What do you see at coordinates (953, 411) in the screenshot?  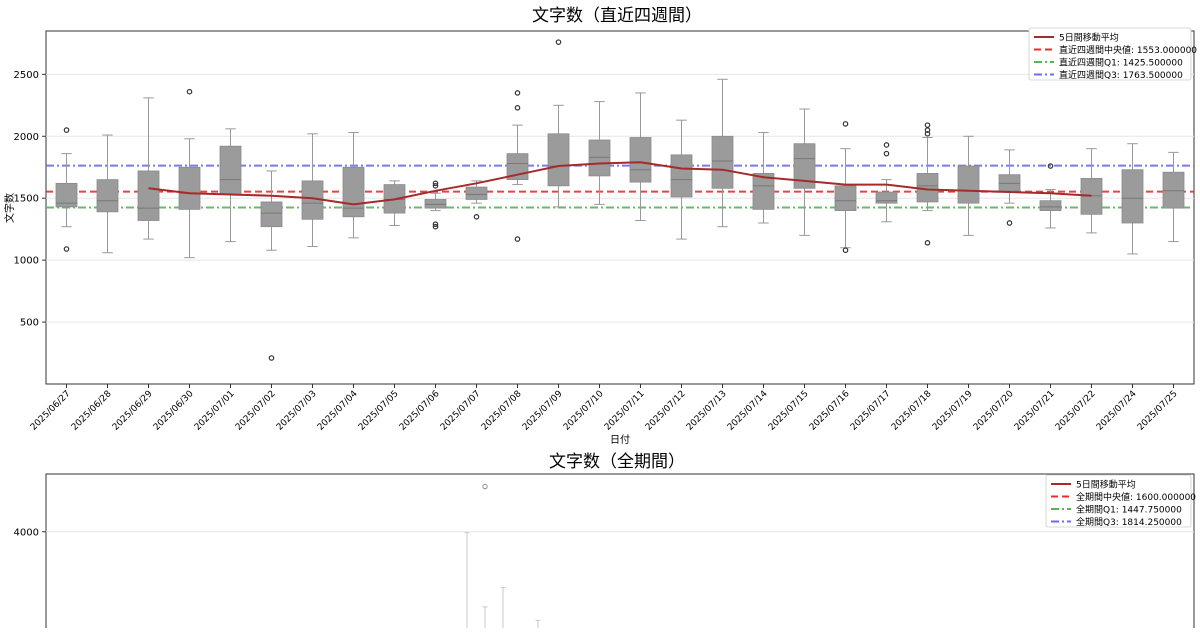 I see `x-tick-label: 2025/07/19` at bounding box center [953, 411].